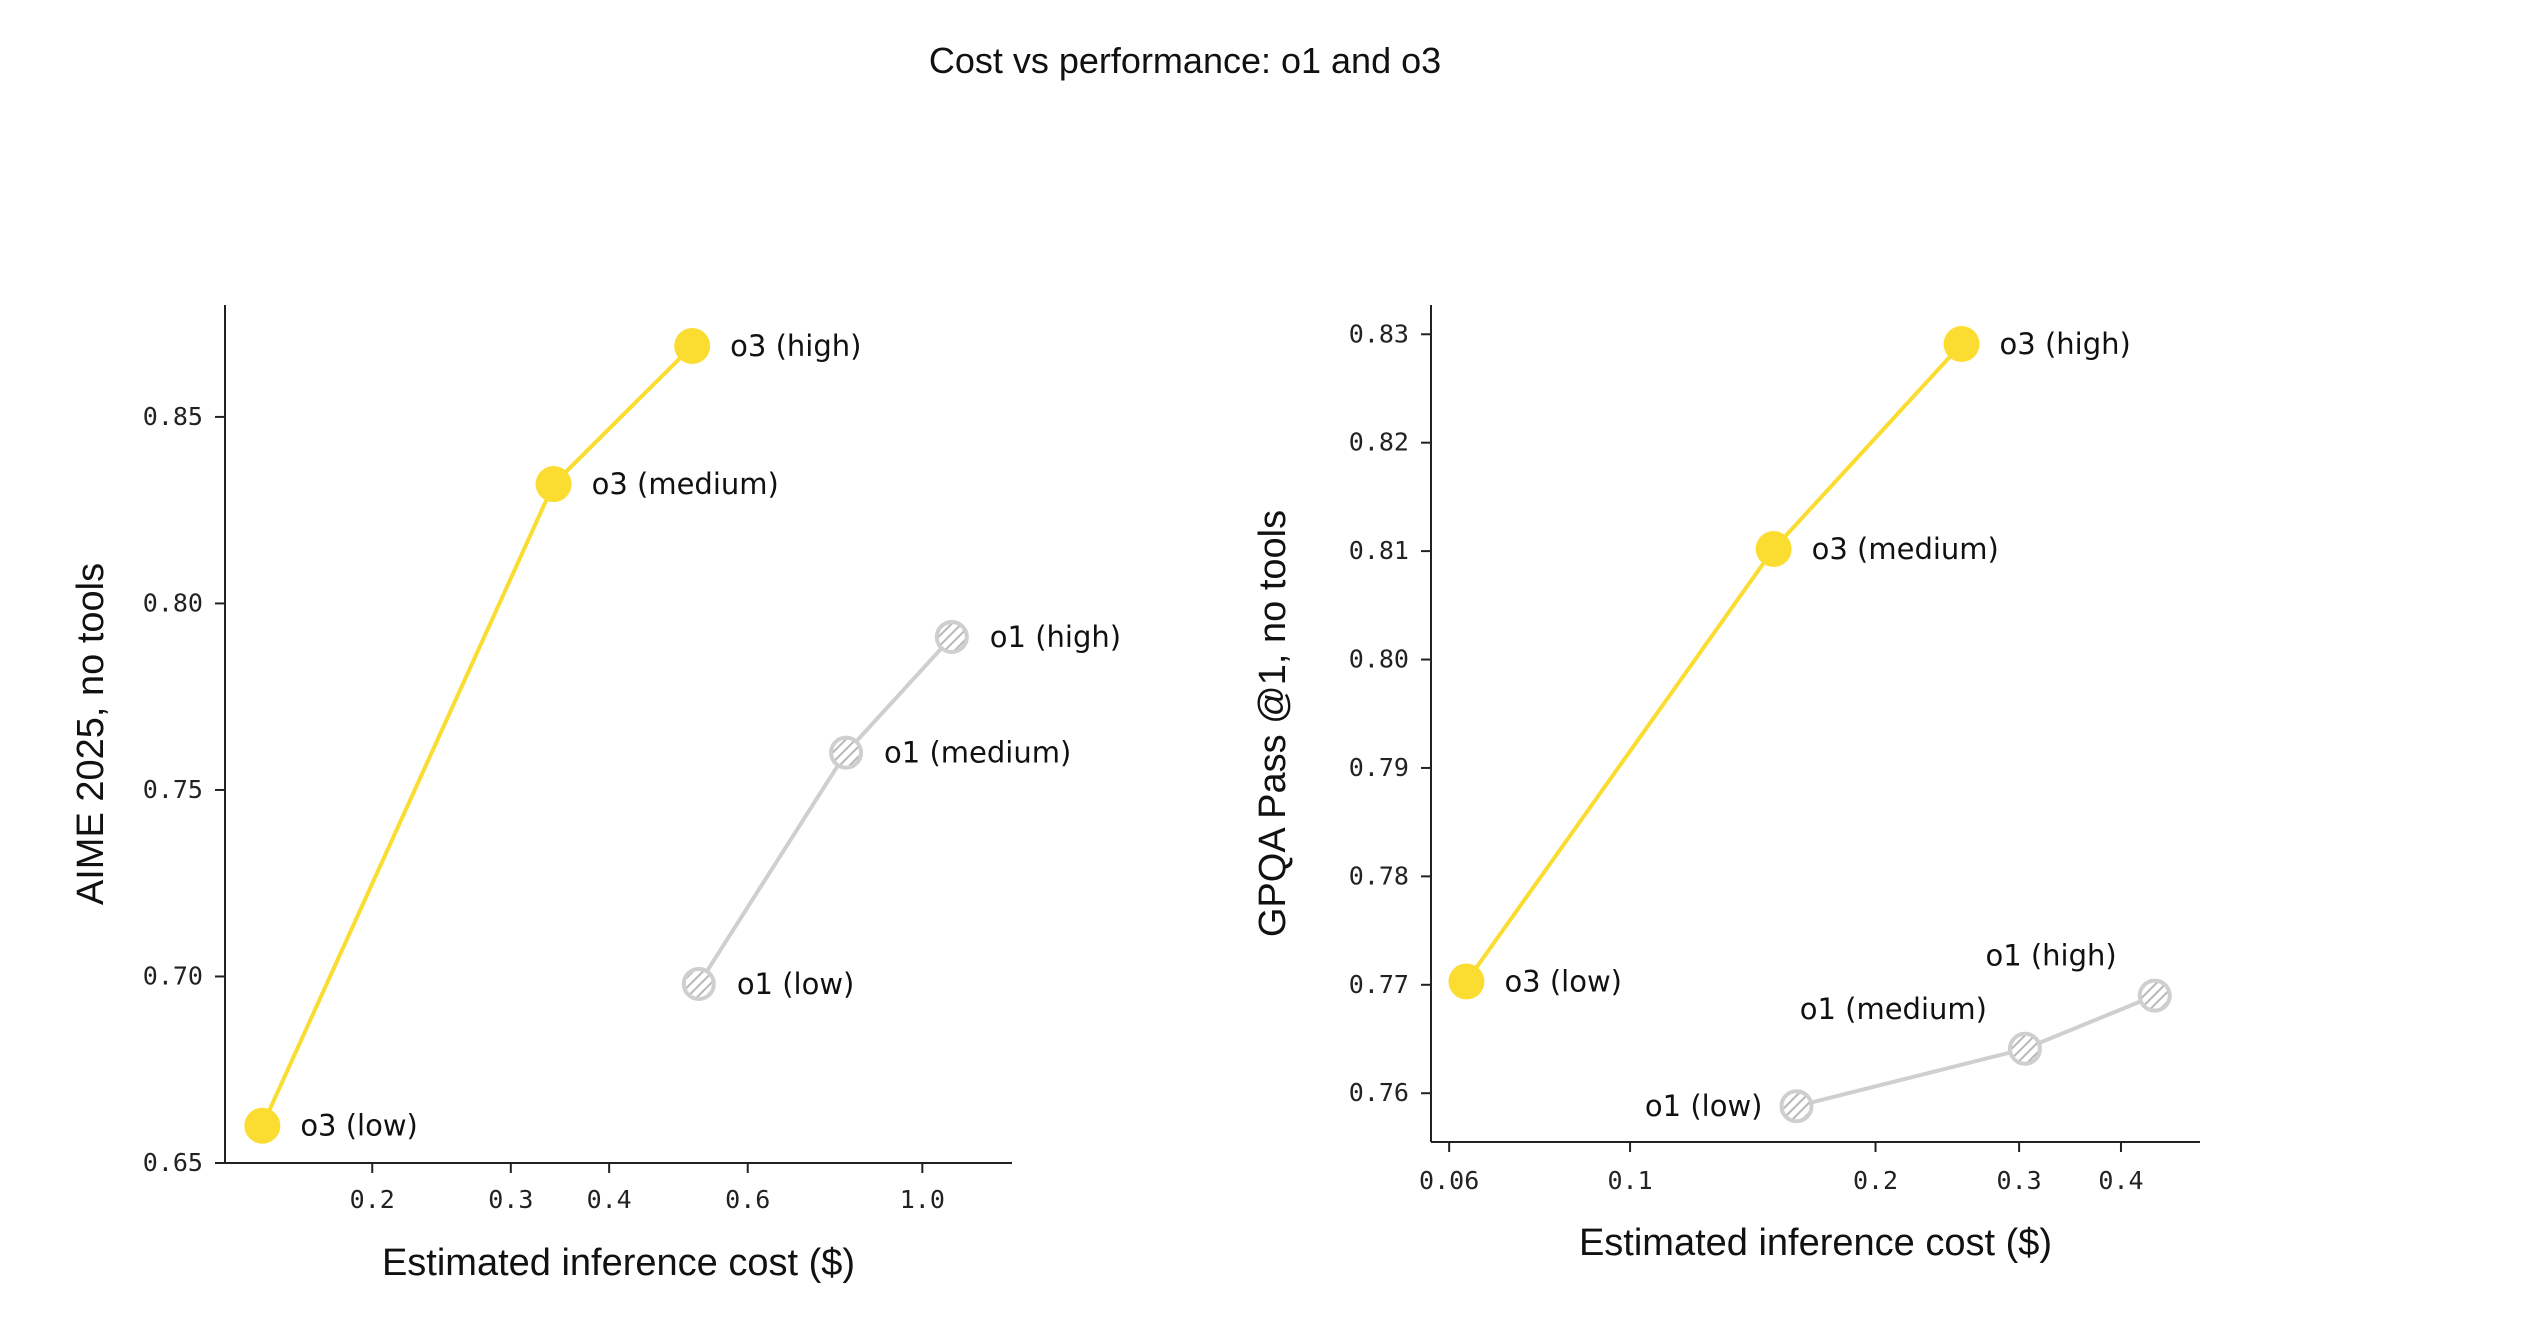  Describe the element at coordinates (1273, 723) in the screenshot. I see `y-axis-label: GPQA Pass @1, no tools` at that location.